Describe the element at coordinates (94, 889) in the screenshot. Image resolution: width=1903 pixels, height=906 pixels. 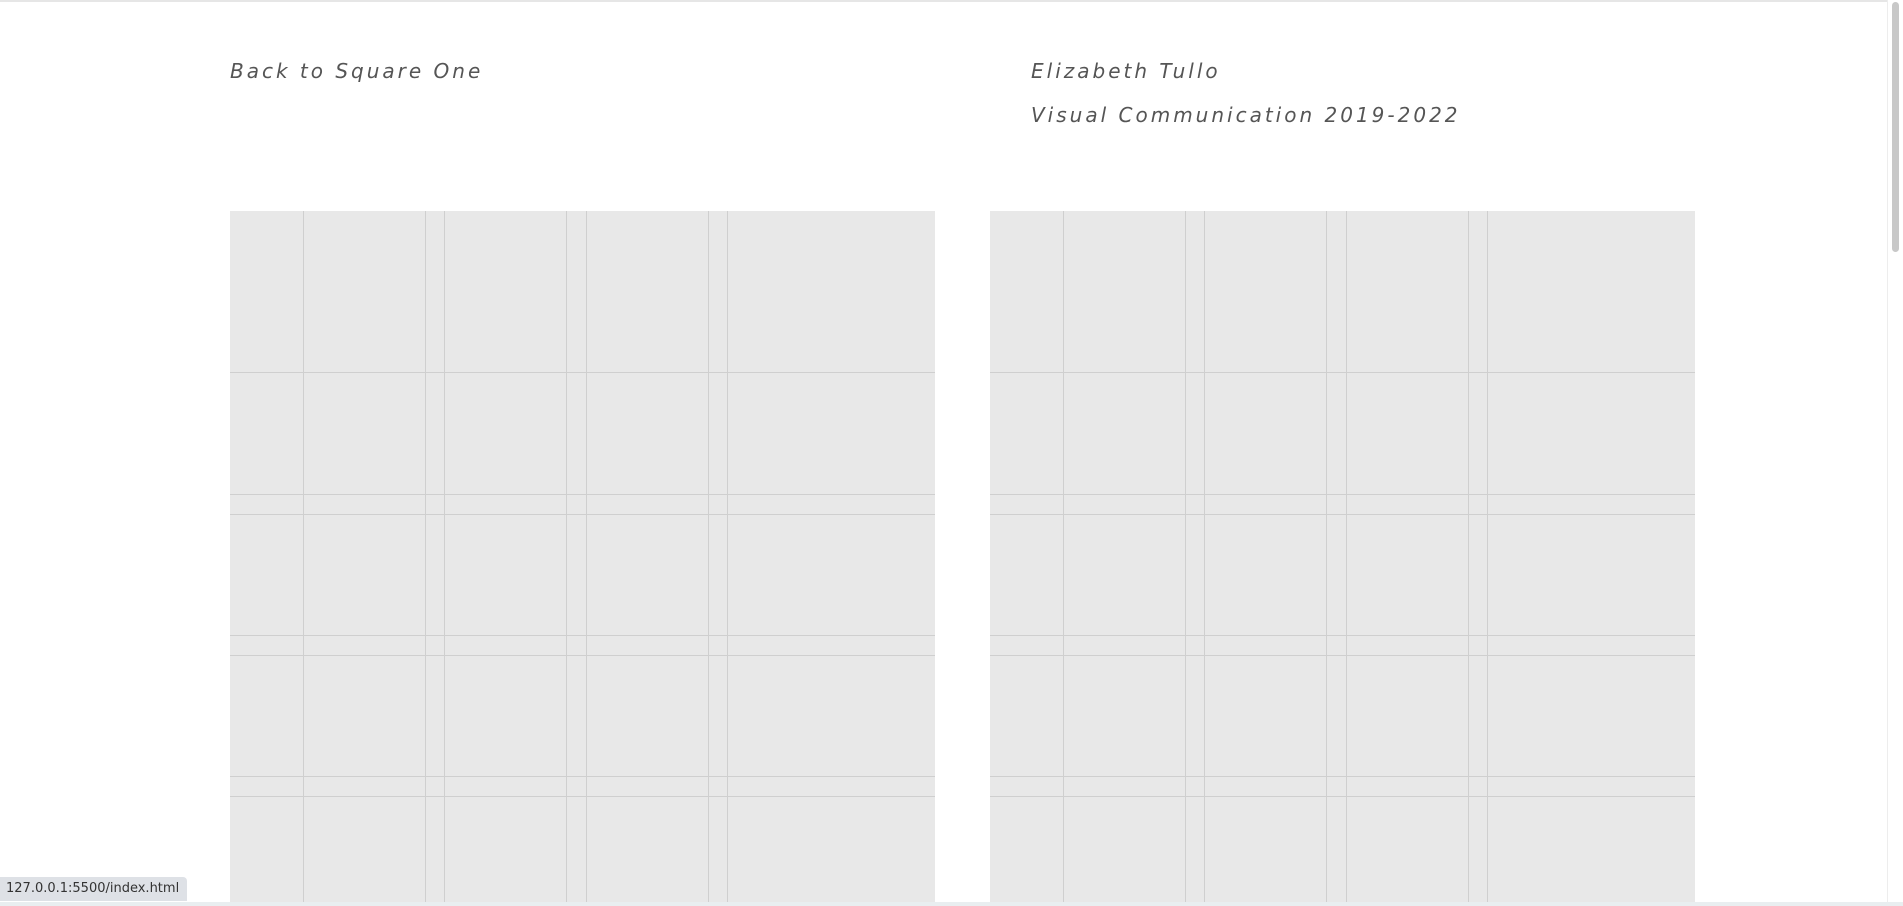
I see `status-bar-url: 127.0.0.1:5500/index.html` at that location.